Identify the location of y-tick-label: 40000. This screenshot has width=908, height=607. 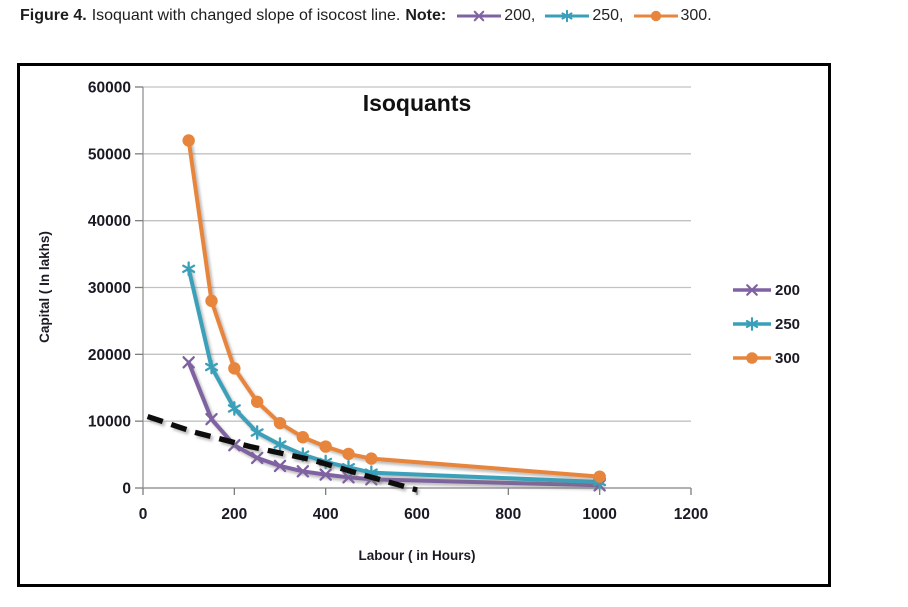
(109, 221).